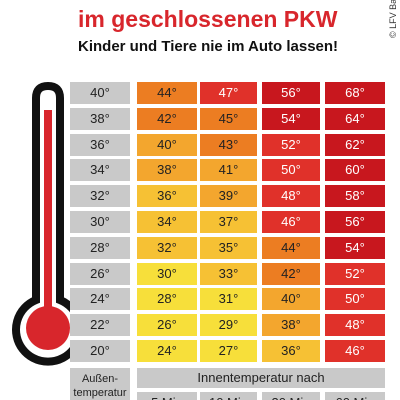 This screenshot has height=400, width=400. Describe the element at coordinates (228, 118) in the screenshot. I see `inside-temp: 45°` at that location.